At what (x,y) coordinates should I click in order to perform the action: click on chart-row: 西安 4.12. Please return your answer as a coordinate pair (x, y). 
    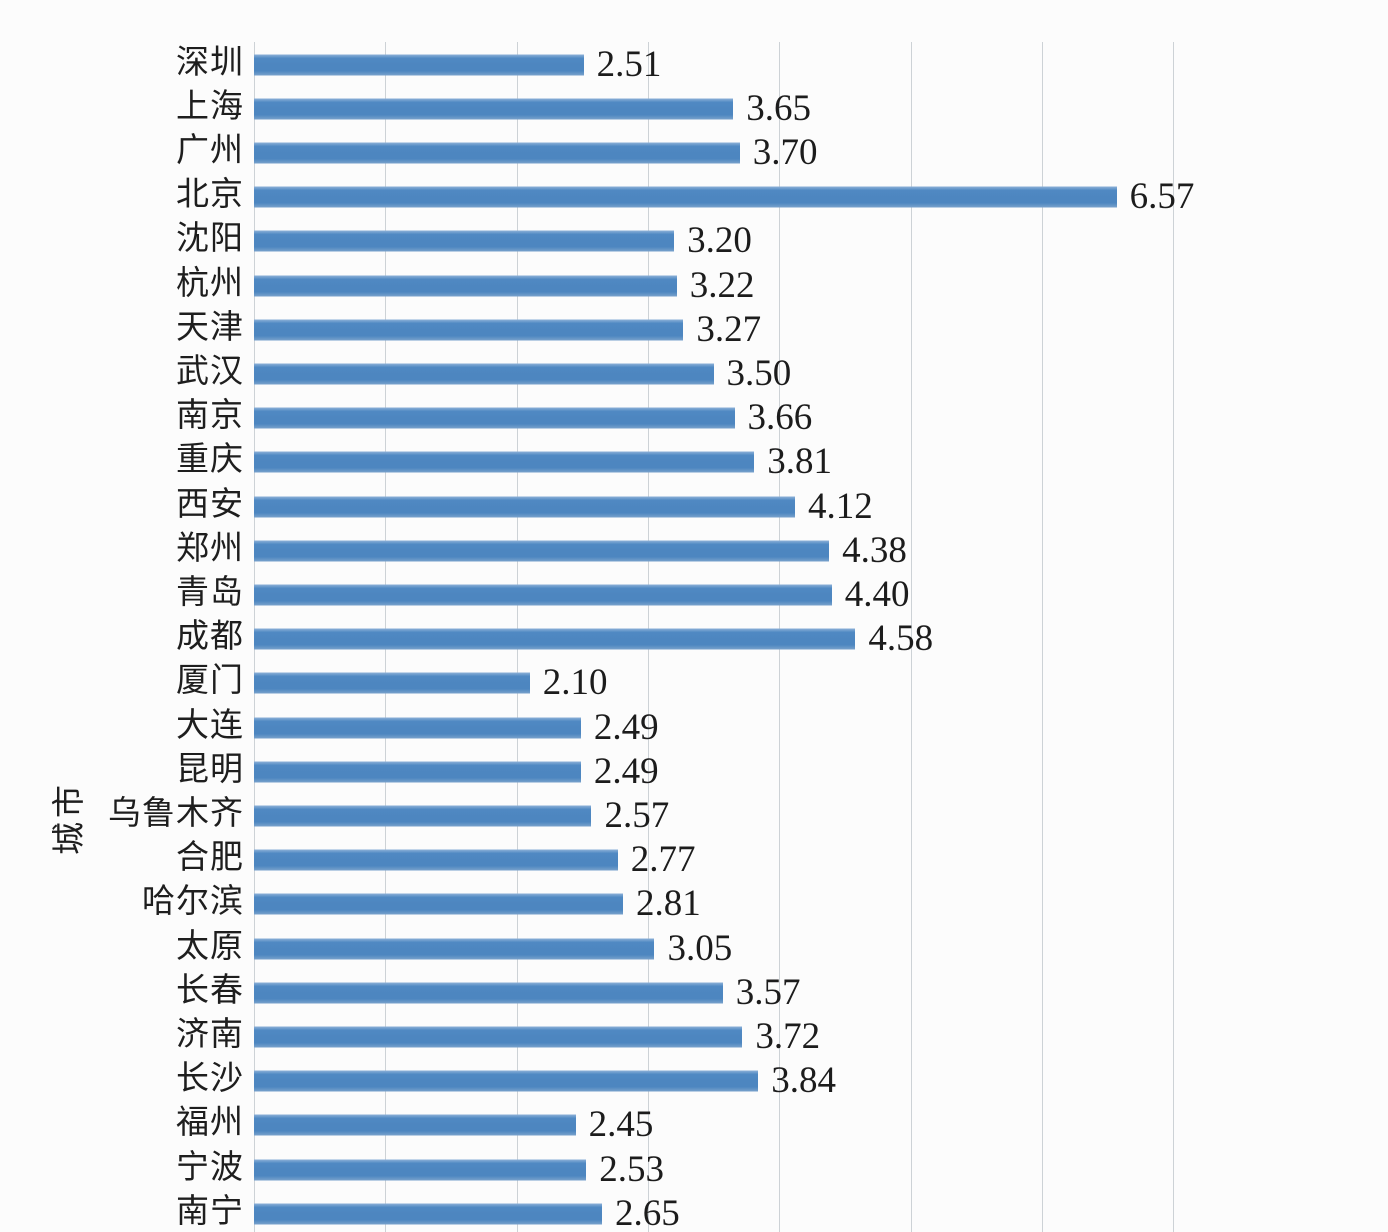
    Looking at the image, I should click on (694, 507).